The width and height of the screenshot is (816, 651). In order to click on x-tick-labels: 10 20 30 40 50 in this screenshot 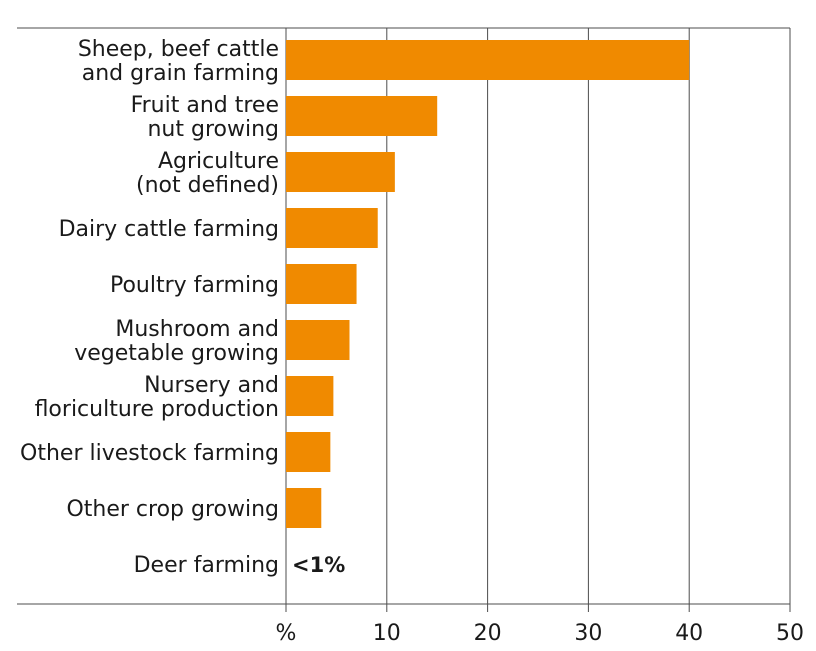, I will do `click(588, 633)`.